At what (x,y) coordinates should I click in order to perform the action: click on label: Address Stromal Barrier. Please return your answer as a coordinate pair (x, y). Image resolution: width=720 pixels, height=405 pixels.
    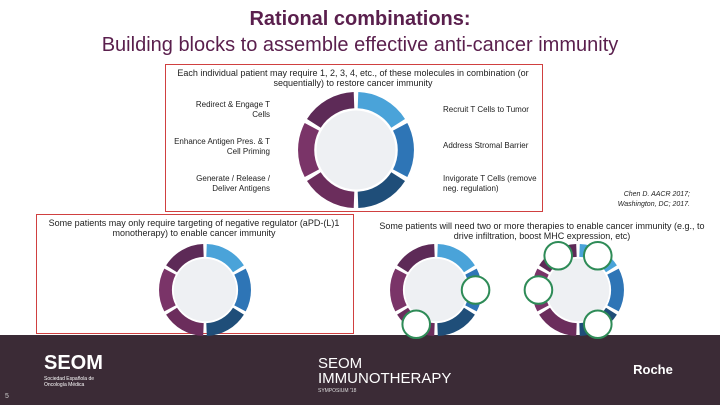
    Looking at the image, I should click on (486, 145).